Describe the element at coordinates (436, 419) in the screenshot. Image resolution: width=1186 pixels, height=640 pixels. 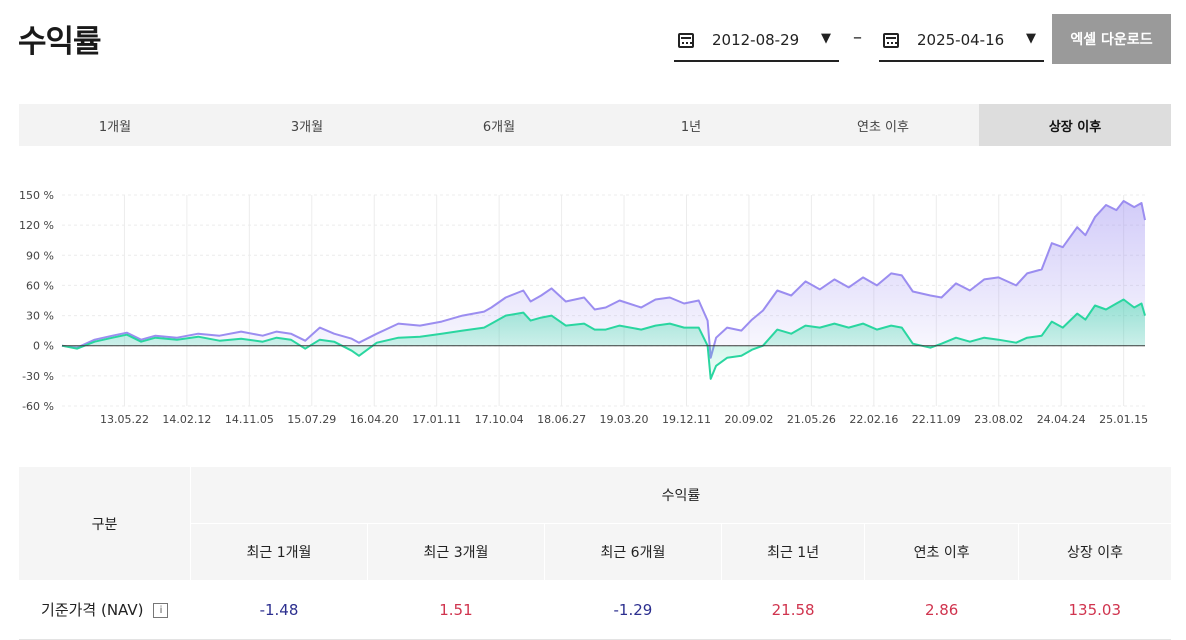
I see `x-tick-label: 17.01.11` at that location.